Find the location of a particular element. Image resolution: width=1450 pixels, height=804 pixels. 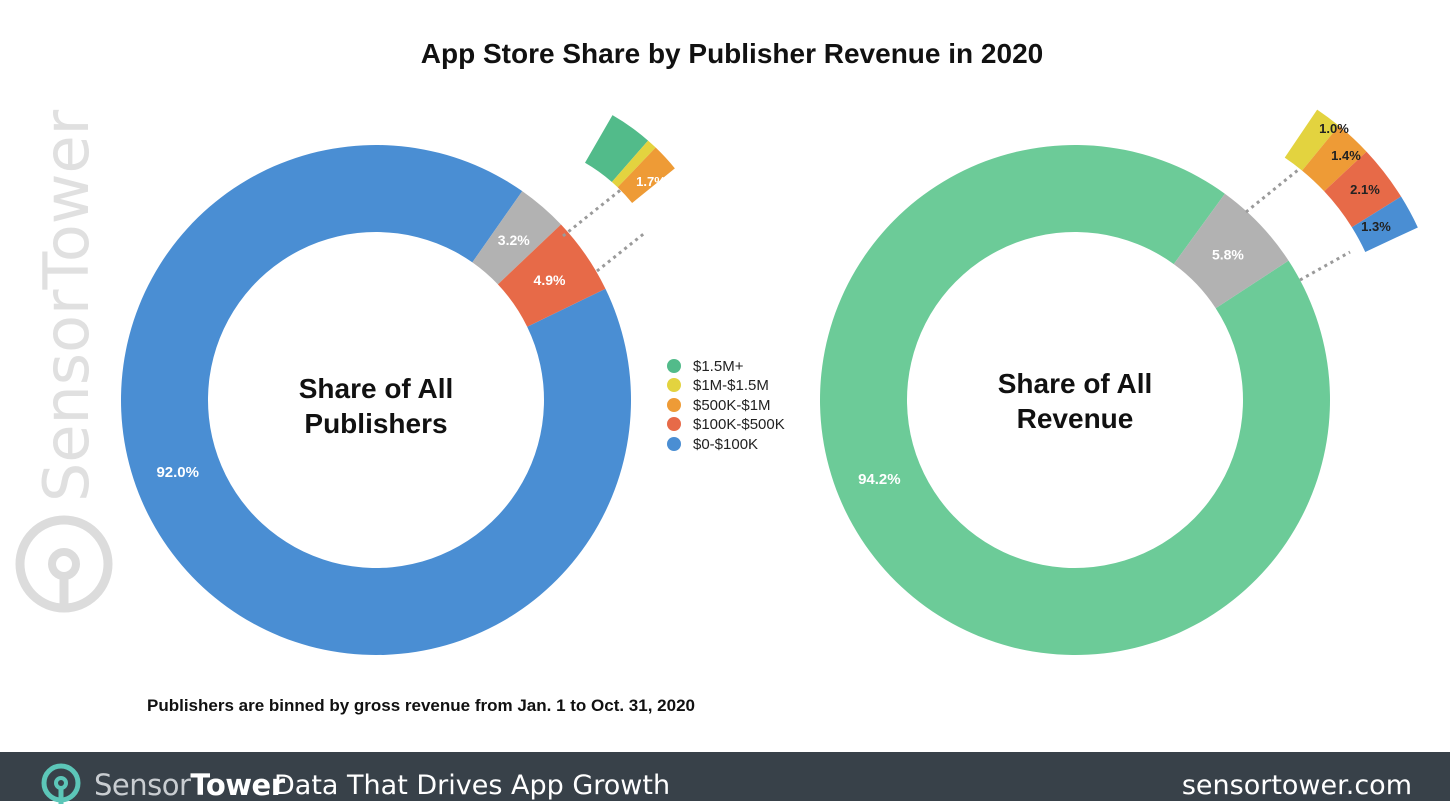

legend-swatch-0-100k is located at coordinates (674, 444).